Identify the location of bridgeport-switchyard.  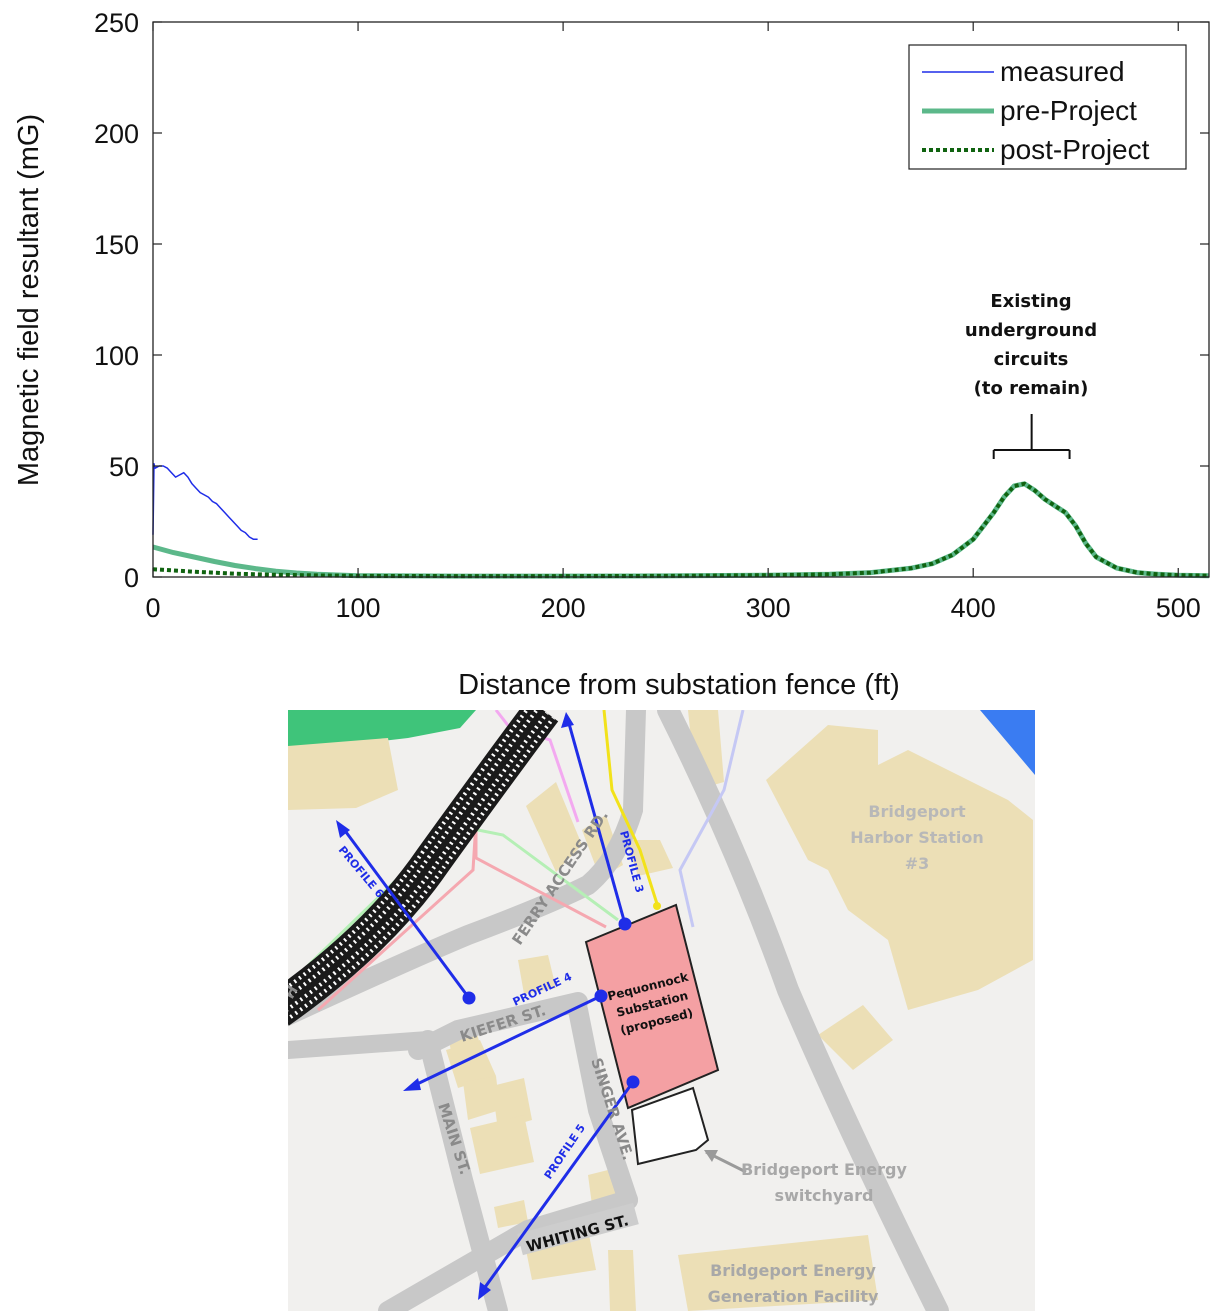
(670, 1126).